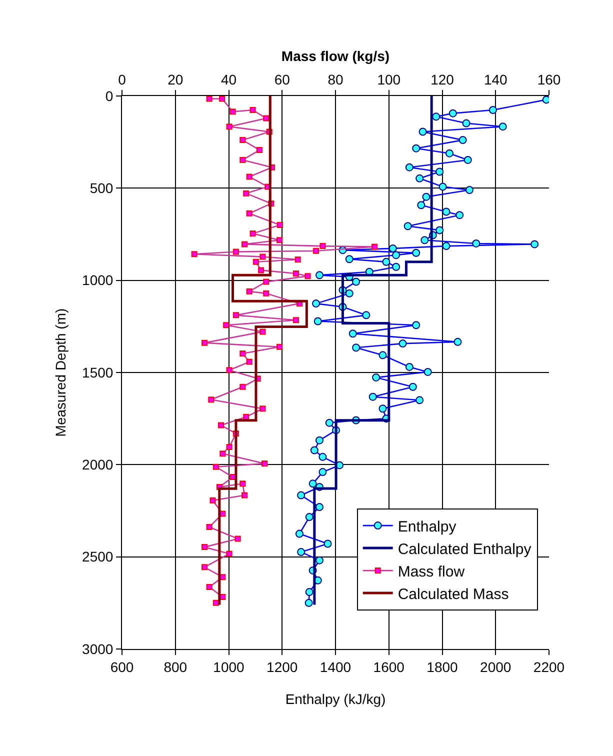  I want to click on x-axis-title: Enthalpy (kJ/kg), so click(335, 699).